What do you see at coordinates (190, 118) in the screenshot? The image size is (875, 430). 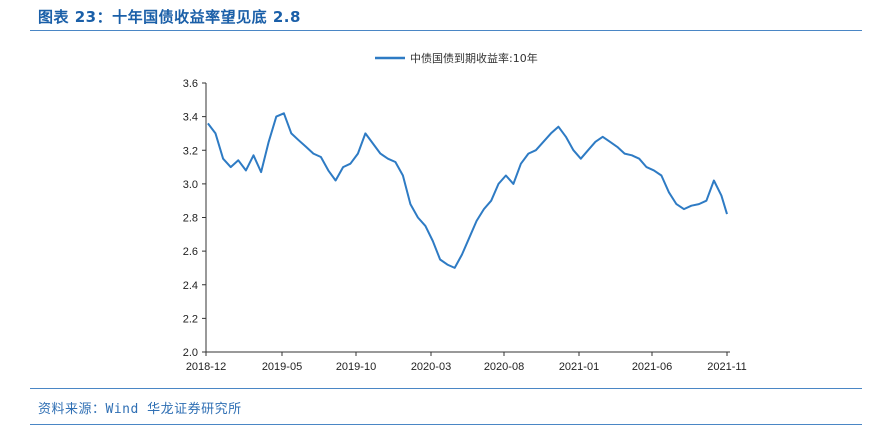 I see `y-tick-label: 3.4` at bounding box center [190, 118].